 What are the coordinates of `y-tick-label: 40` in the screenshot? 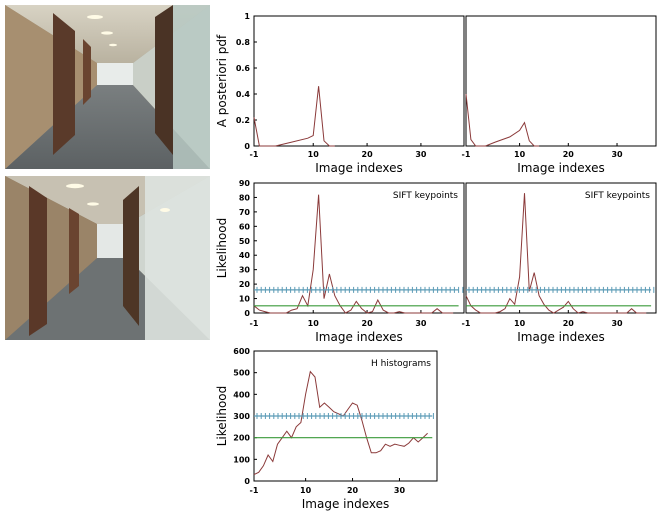 It's located at (245, 255).